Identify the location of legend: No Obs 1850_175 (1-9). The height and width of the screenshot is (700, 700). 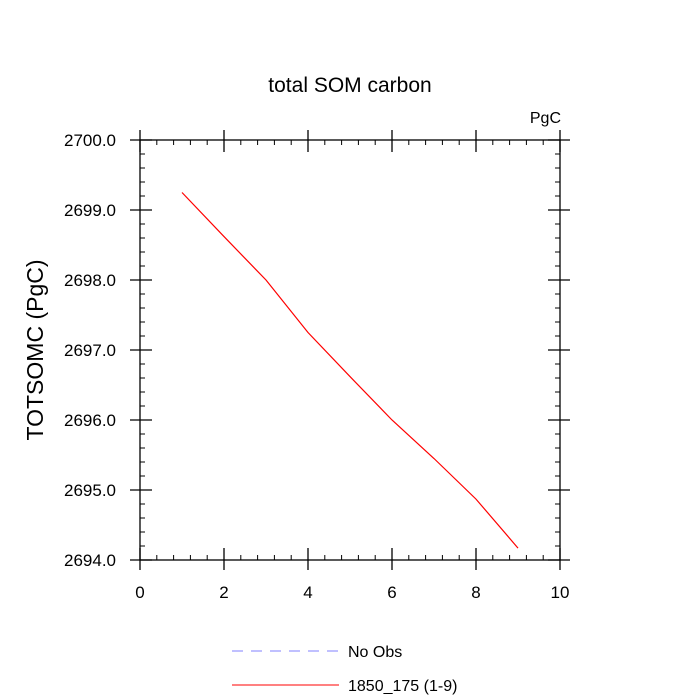
(344, 669).